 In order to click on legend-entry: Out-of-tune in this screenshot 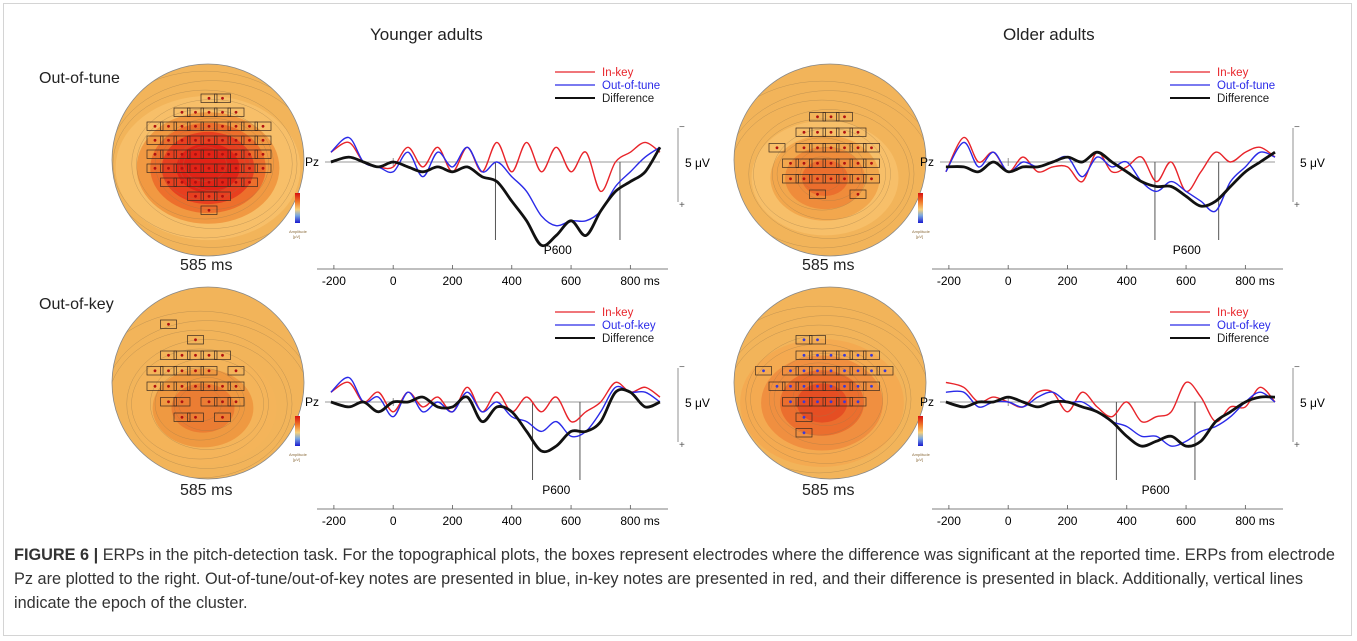, I will do `click(1246, 86)`.